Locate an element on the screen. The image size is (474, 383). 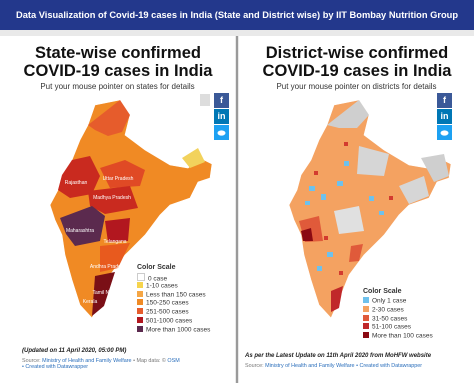
legend-label: Only 1 case is located at coordinates (389, 301).